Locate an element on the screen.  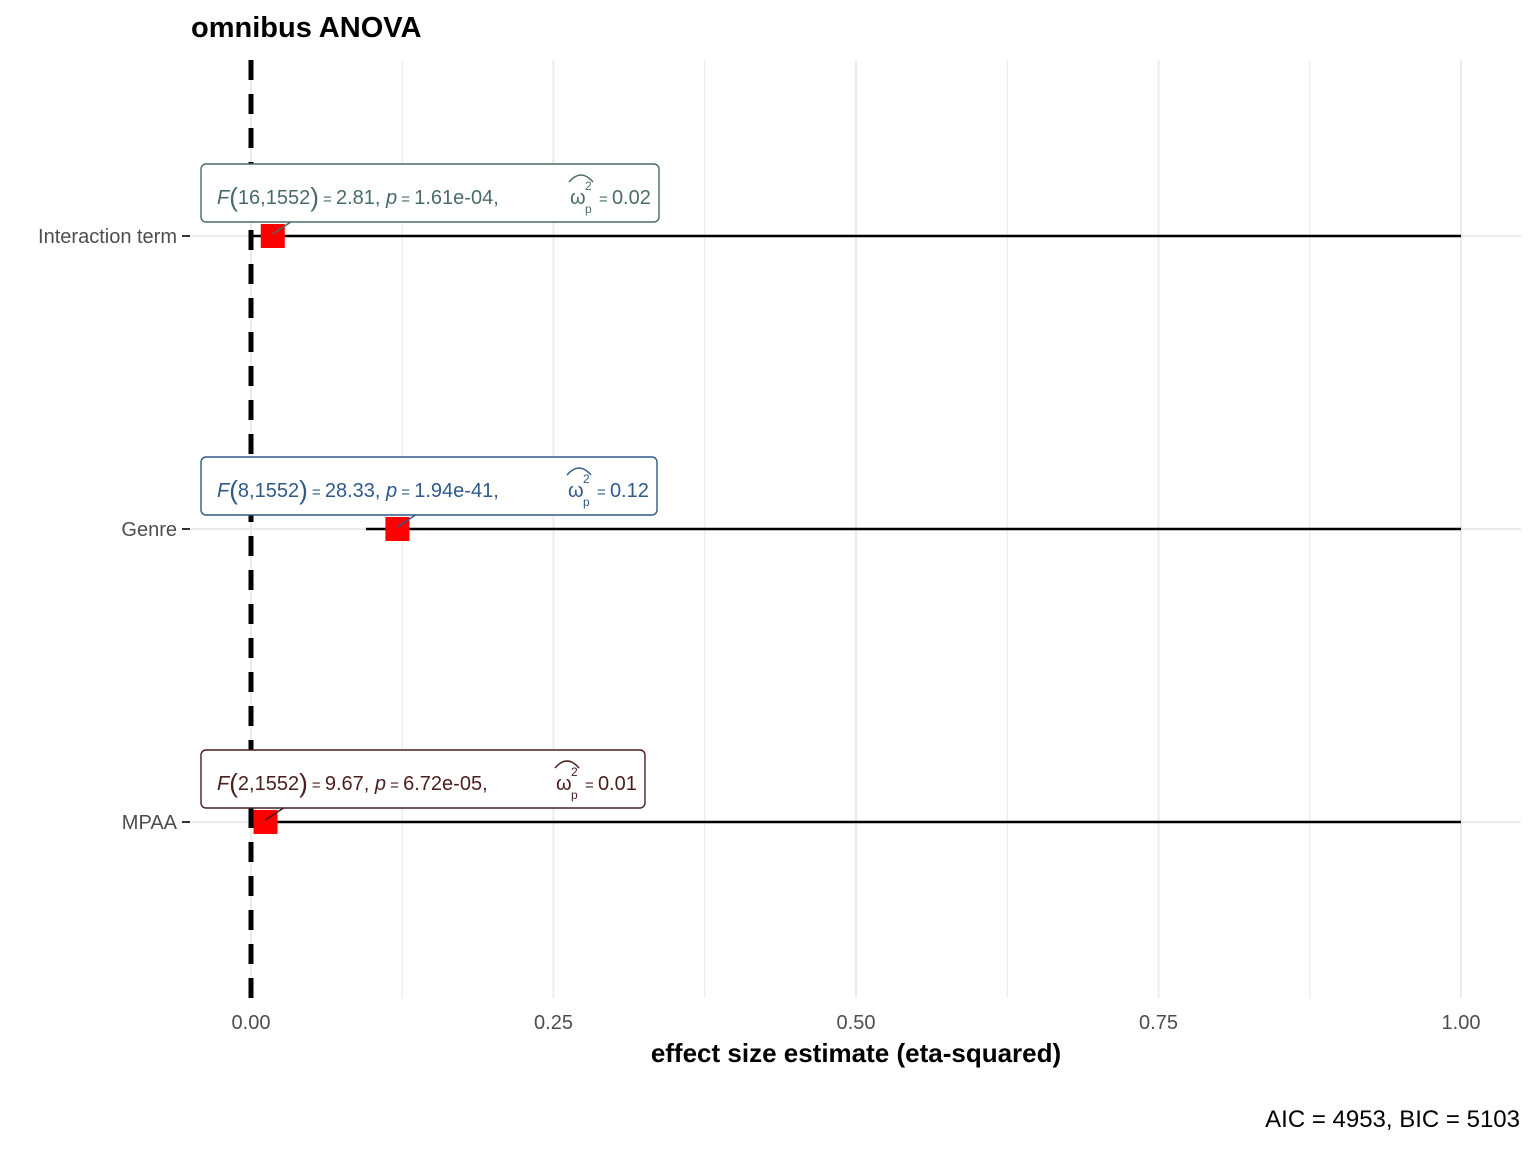
y-tick-label: MPAA is located at coordinates (150, 823).